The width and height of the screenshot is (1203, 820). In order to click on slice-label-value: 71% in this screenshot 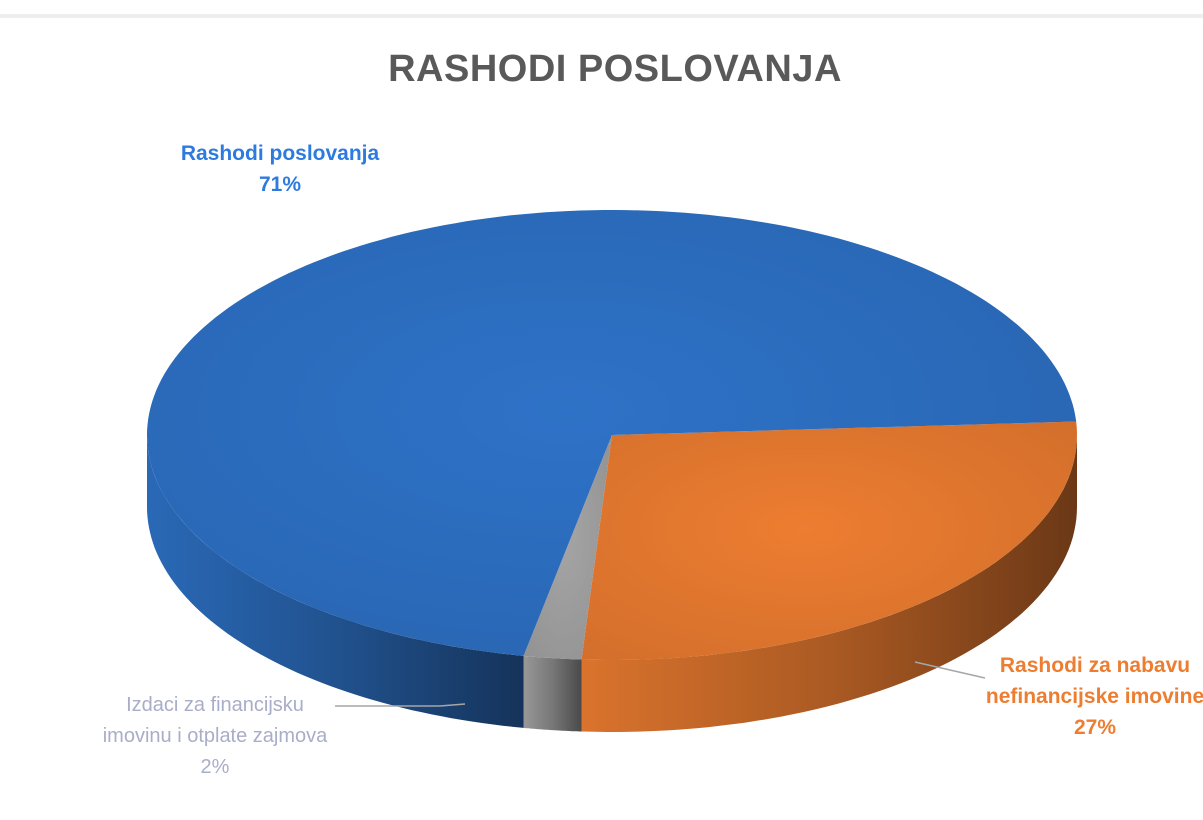, I will do `click(280, 184)`.